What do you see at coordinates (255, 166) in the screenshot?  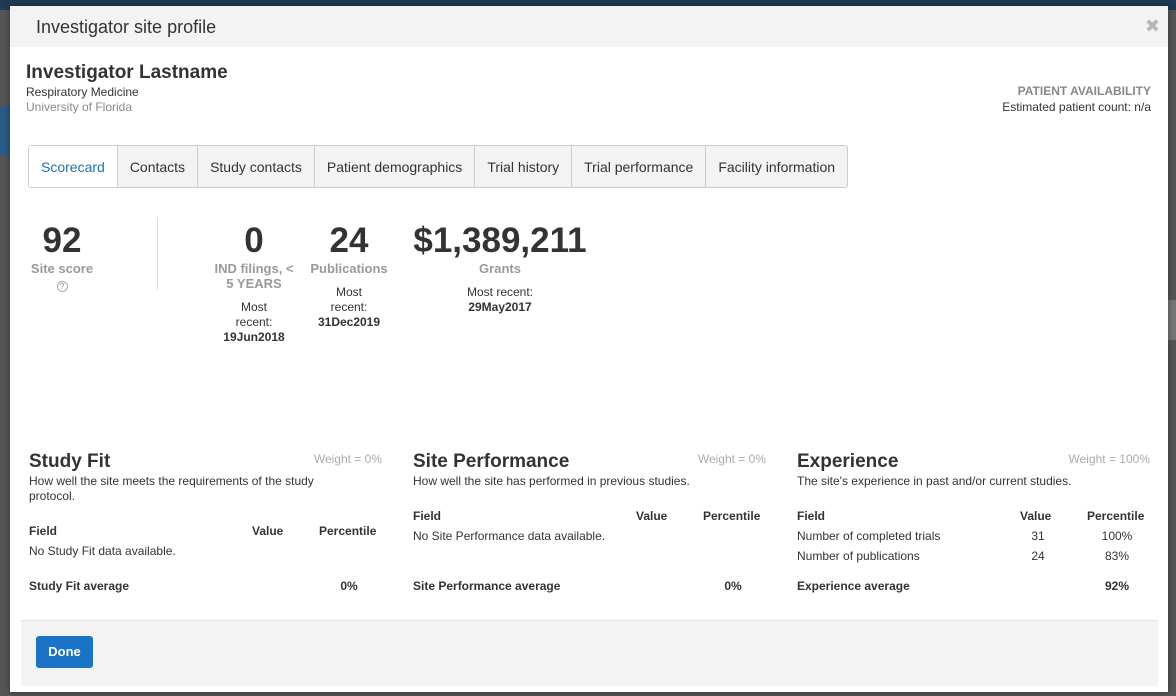 I see `tab-study-contacts: Study contacts` at bounding box center [255, 166].